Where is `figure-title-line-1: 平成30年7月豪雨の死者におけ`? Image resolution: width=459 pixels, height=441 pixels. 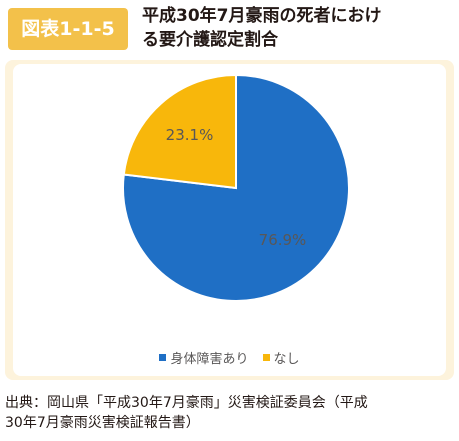
figure-title-line-1: 平成30年7月豪雨の死者におけ is located at coordinates (262, 16).